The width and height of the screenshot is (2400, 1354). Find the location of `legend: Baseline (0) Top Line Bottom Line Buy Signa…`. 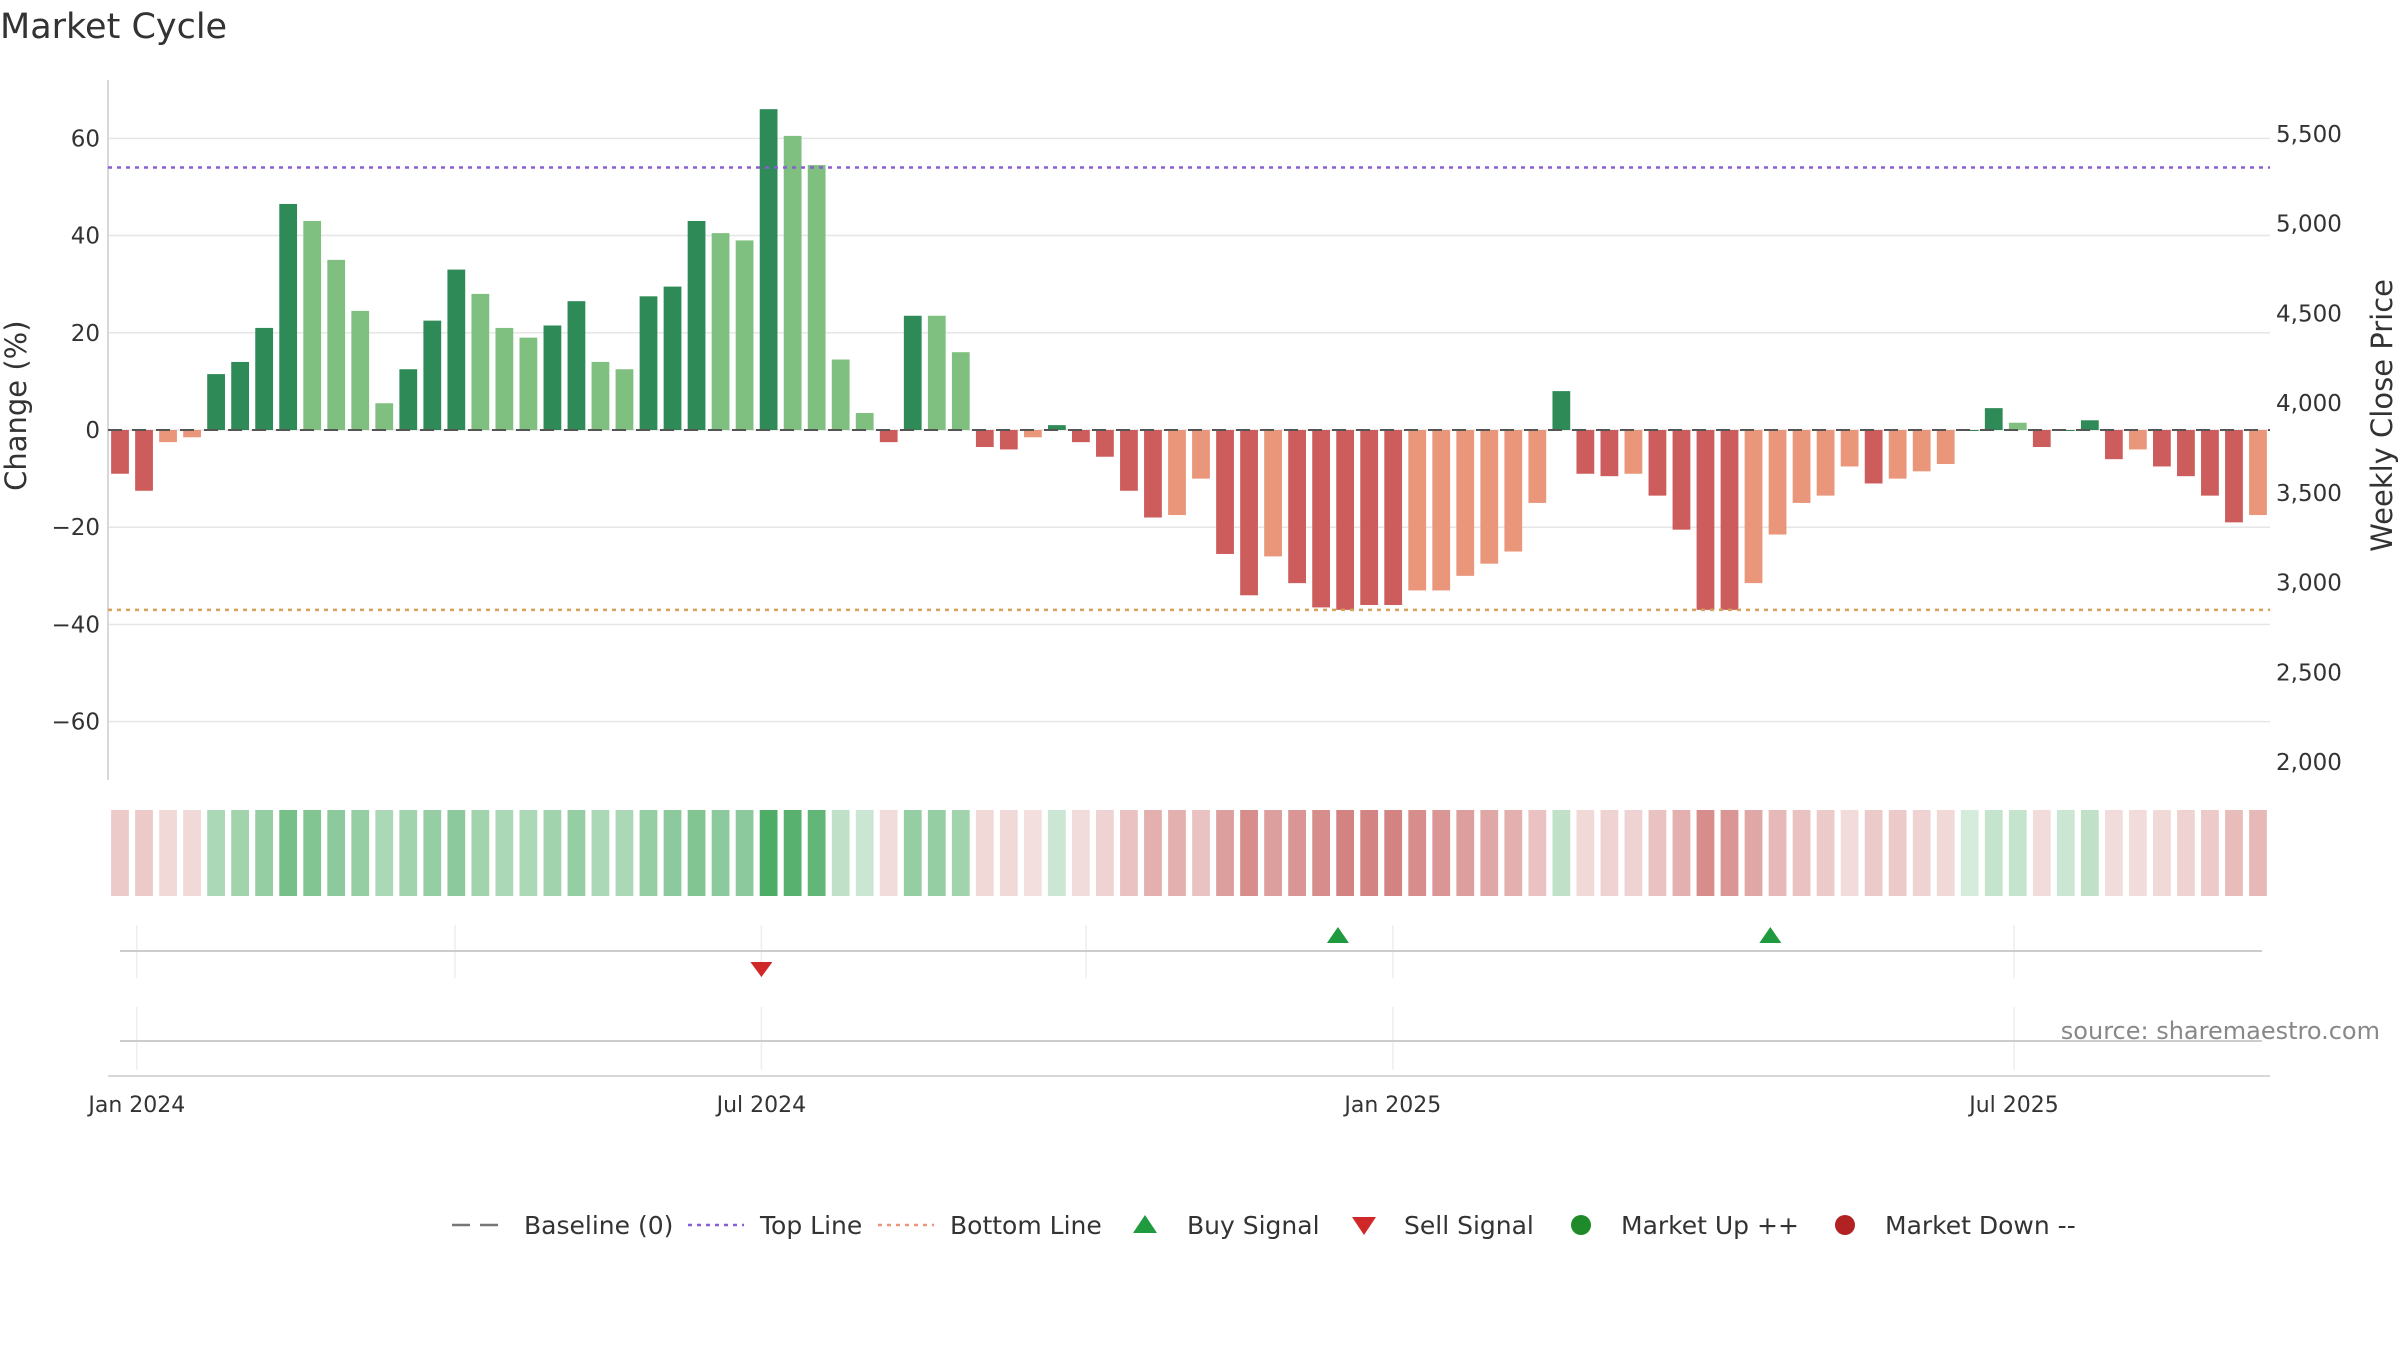

legend: Baseline (0) Top Line Bottom Line Buy Signa… is located at coordinates (1264, 1225).